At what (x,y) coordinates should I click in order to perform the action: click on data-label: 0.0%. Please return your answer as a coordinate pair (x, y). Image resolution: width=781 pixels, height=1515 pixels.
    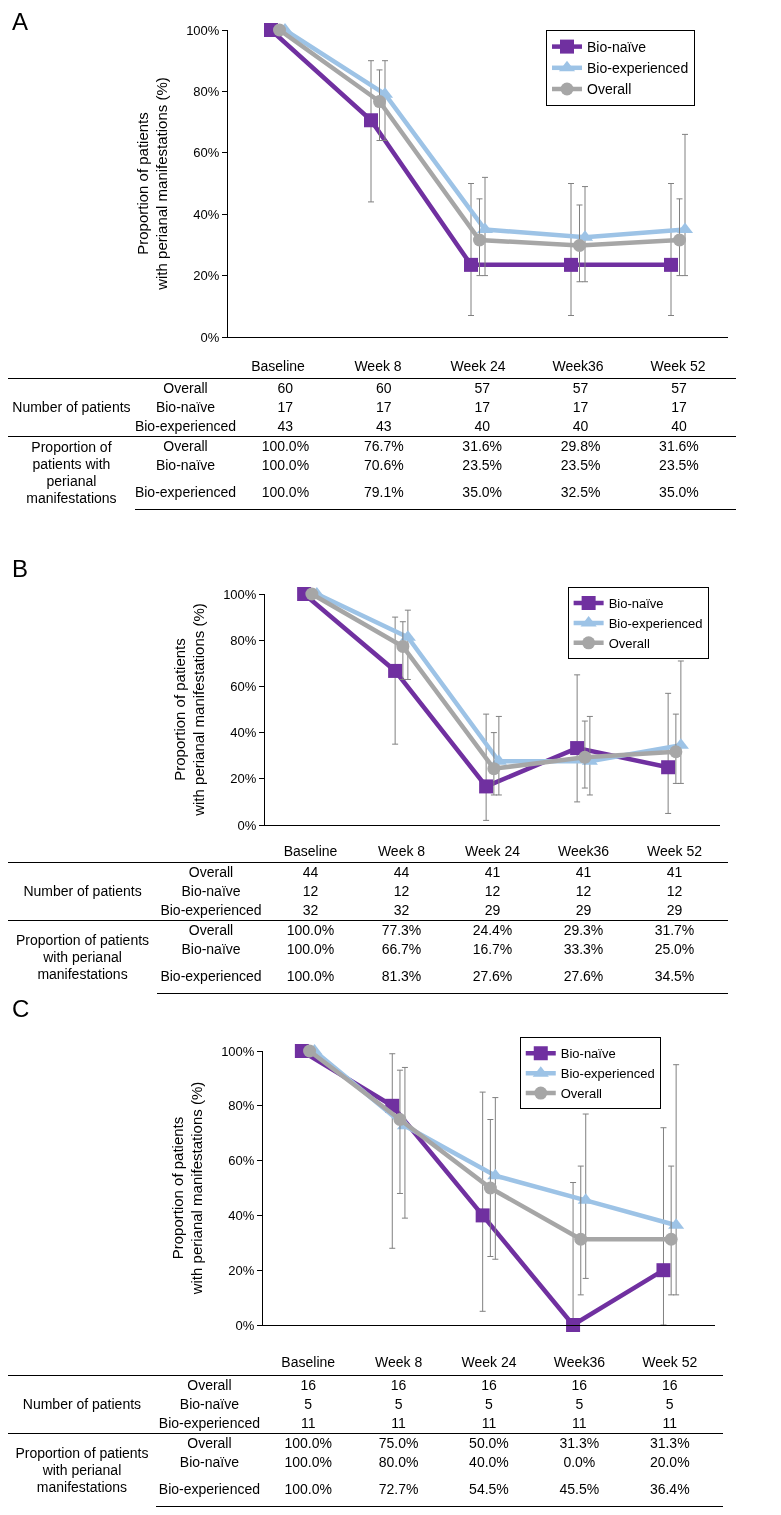
    Looking at the image, I should click on (579, 1462).